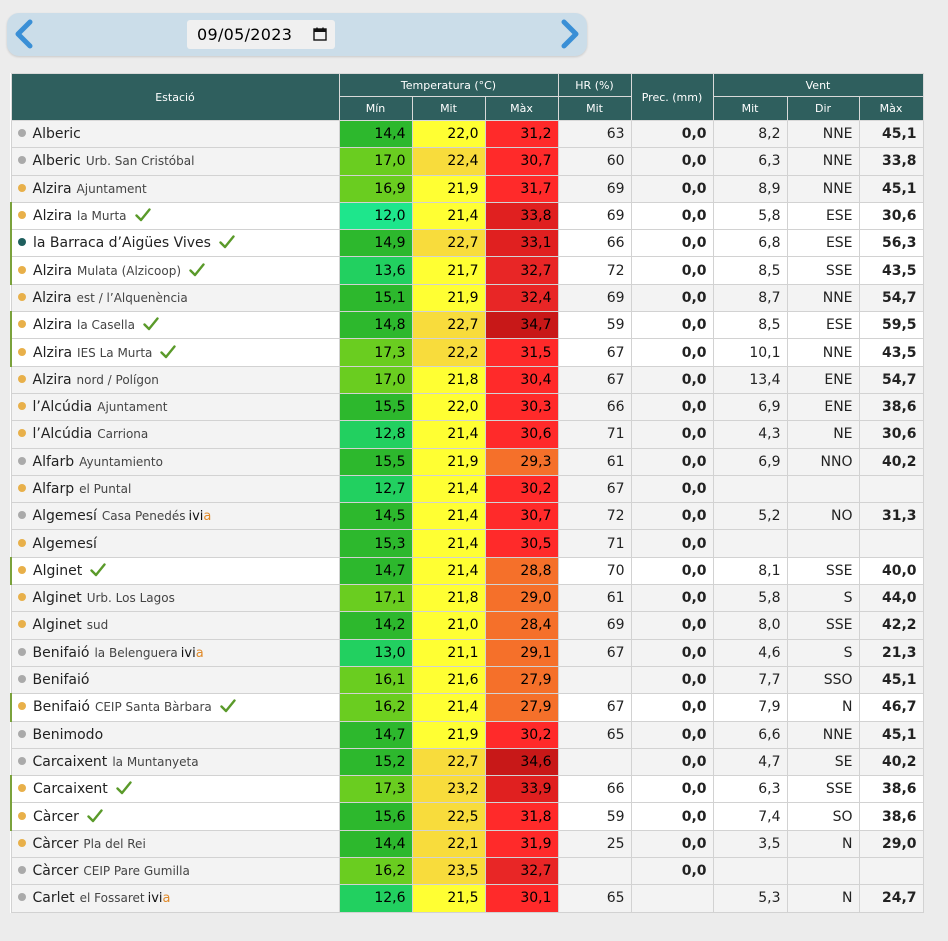 Image resolution: width=948 pixels, height=941 pixels. What do you see at coordinates (261, 34) in the screenshot?
I see `date-input: 09/05/2023` at bounding box center [261, 34].